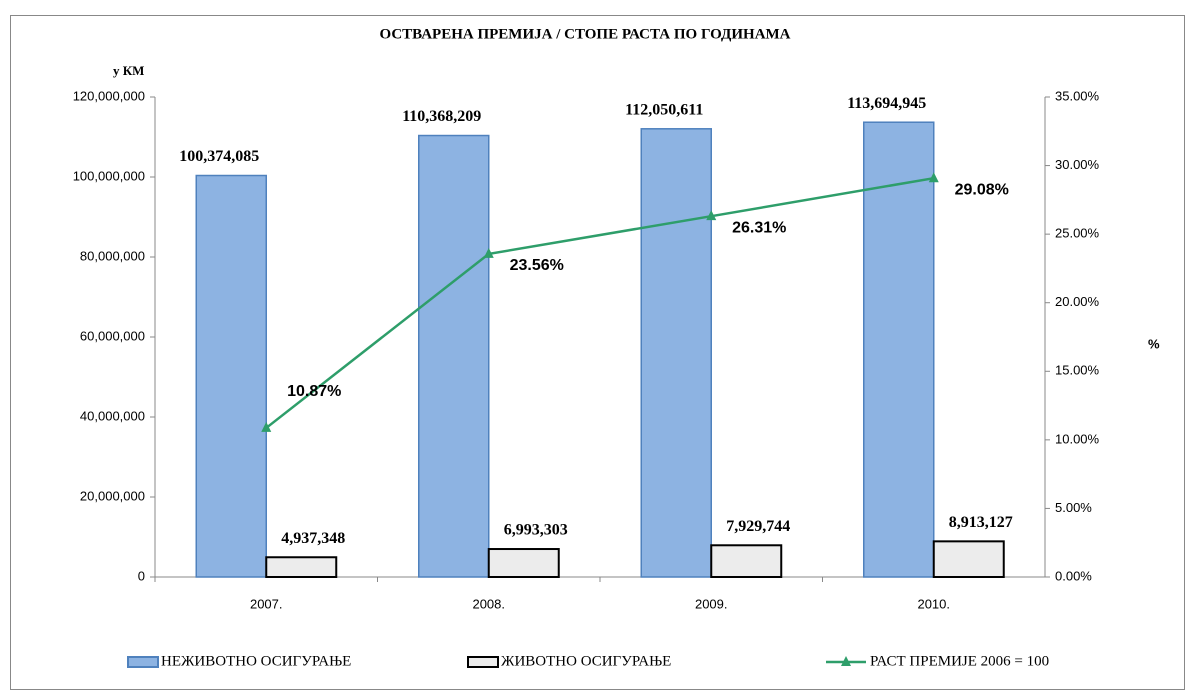  What do you see at coordinates (1077, 301) in the screenshot?
I see `y2-tick-label: 20.00%` at bounding box center [1077, 301].